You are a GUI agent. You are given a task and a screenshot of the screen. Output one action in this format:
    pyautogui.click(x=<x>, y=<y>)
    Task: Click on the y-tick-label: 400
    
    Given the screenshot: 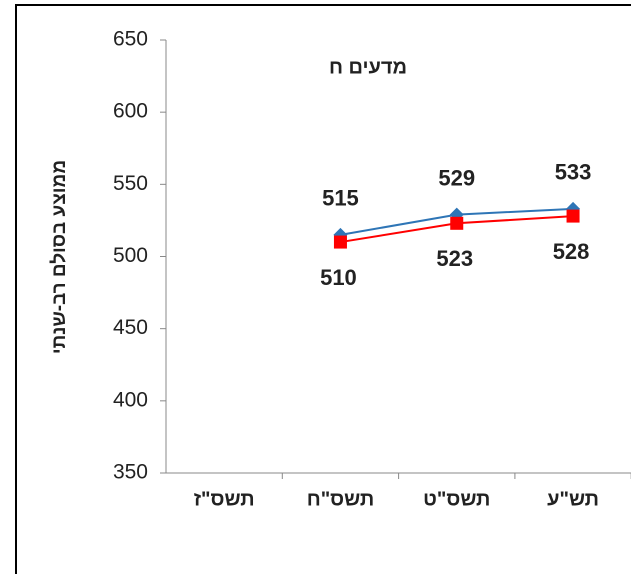 What is the action you would take?
    pyautogui.click(x=130, y=399)
    